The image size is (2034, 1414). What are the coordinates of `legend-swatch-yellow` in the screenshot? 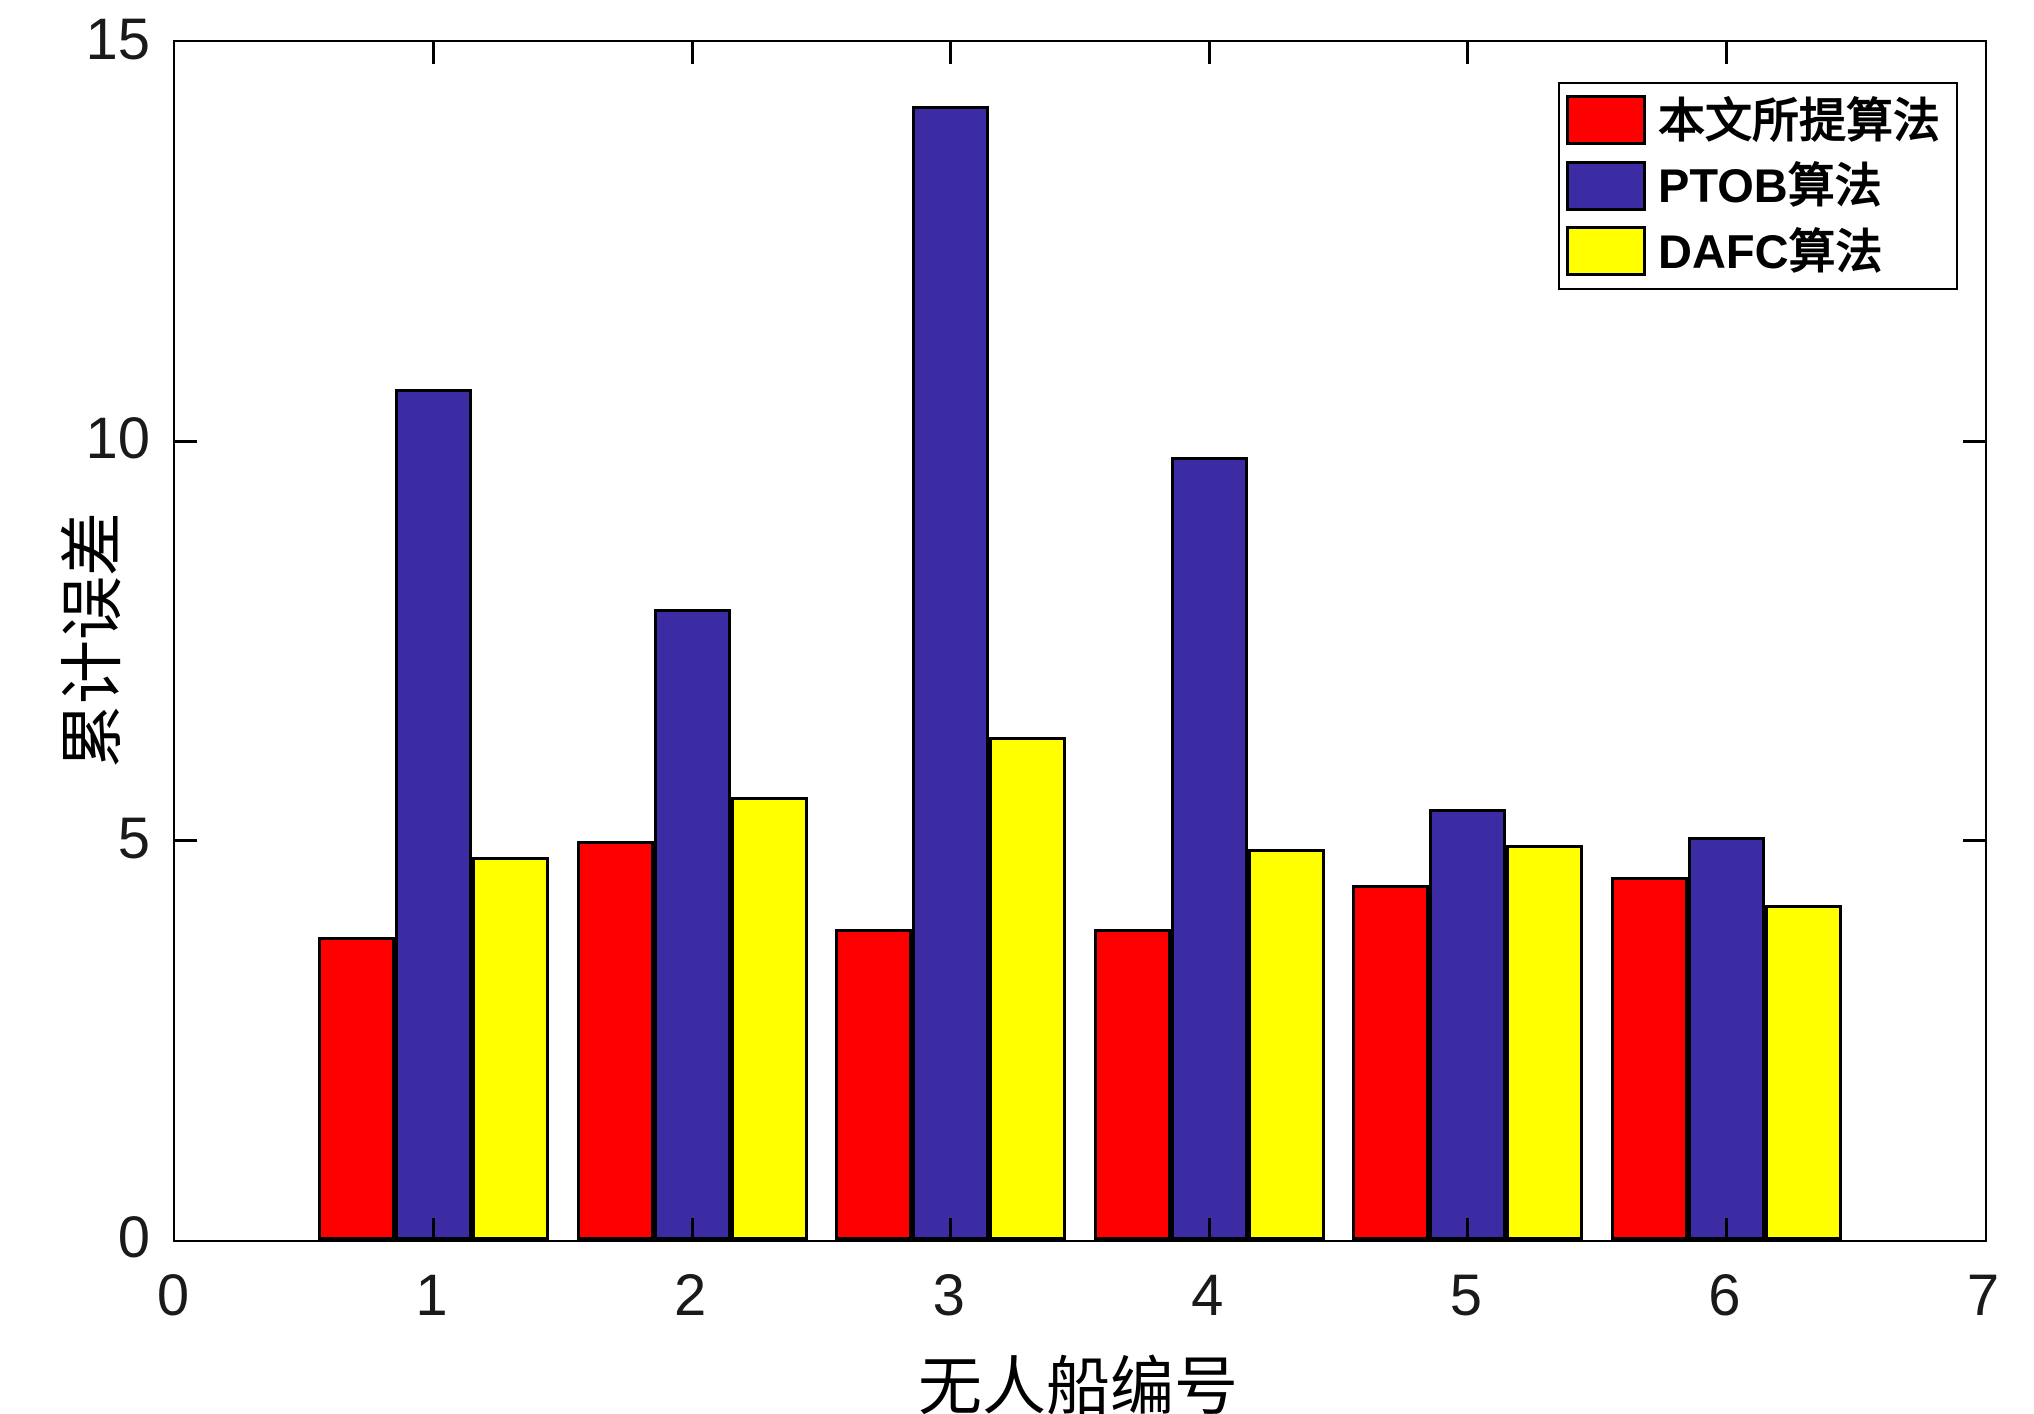 It's located at (1606, 251).